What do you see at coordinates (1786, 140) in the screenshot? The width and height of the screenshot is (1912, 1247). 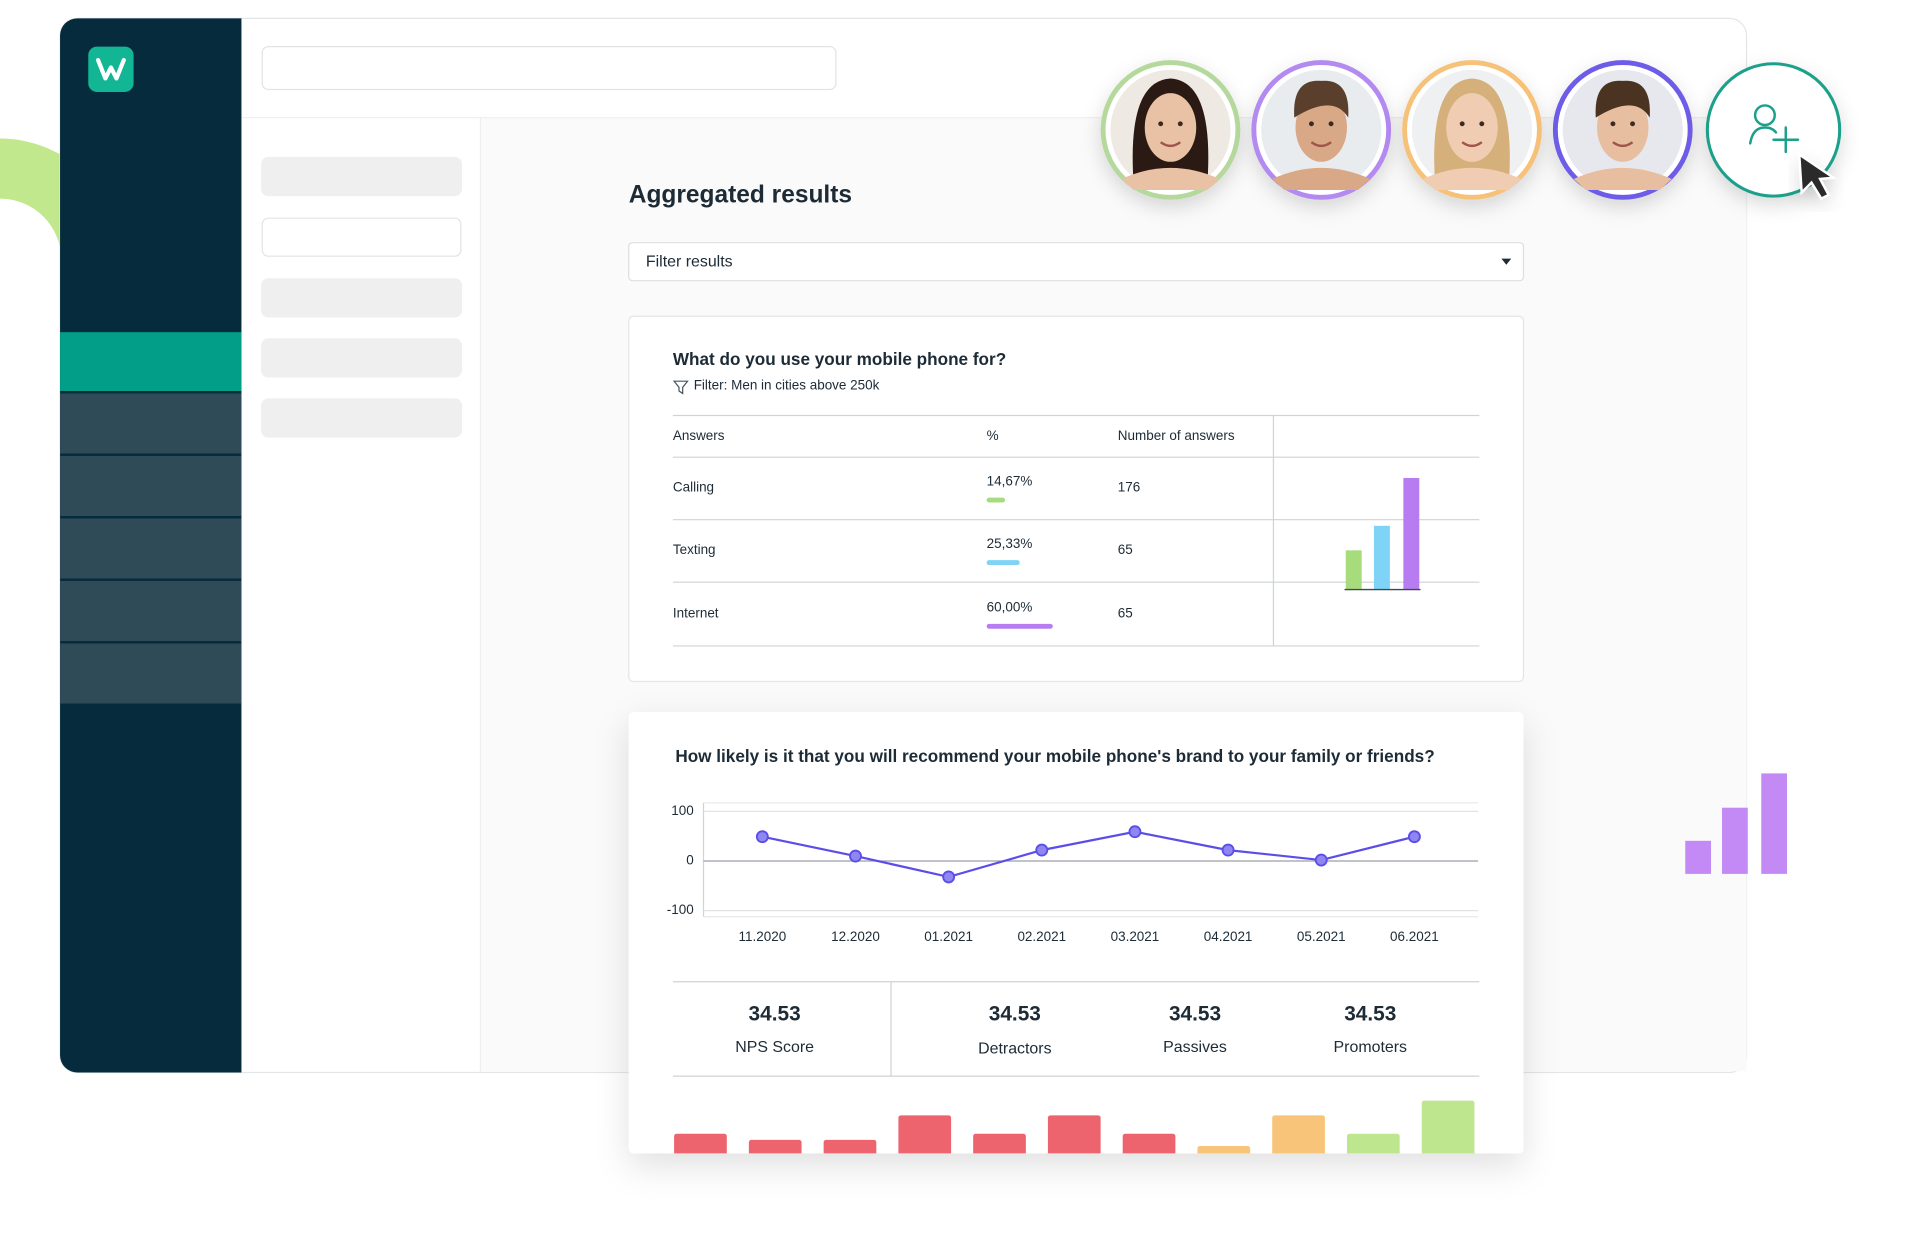 I see `add-user-plus` at bounding box center [1786, 140].